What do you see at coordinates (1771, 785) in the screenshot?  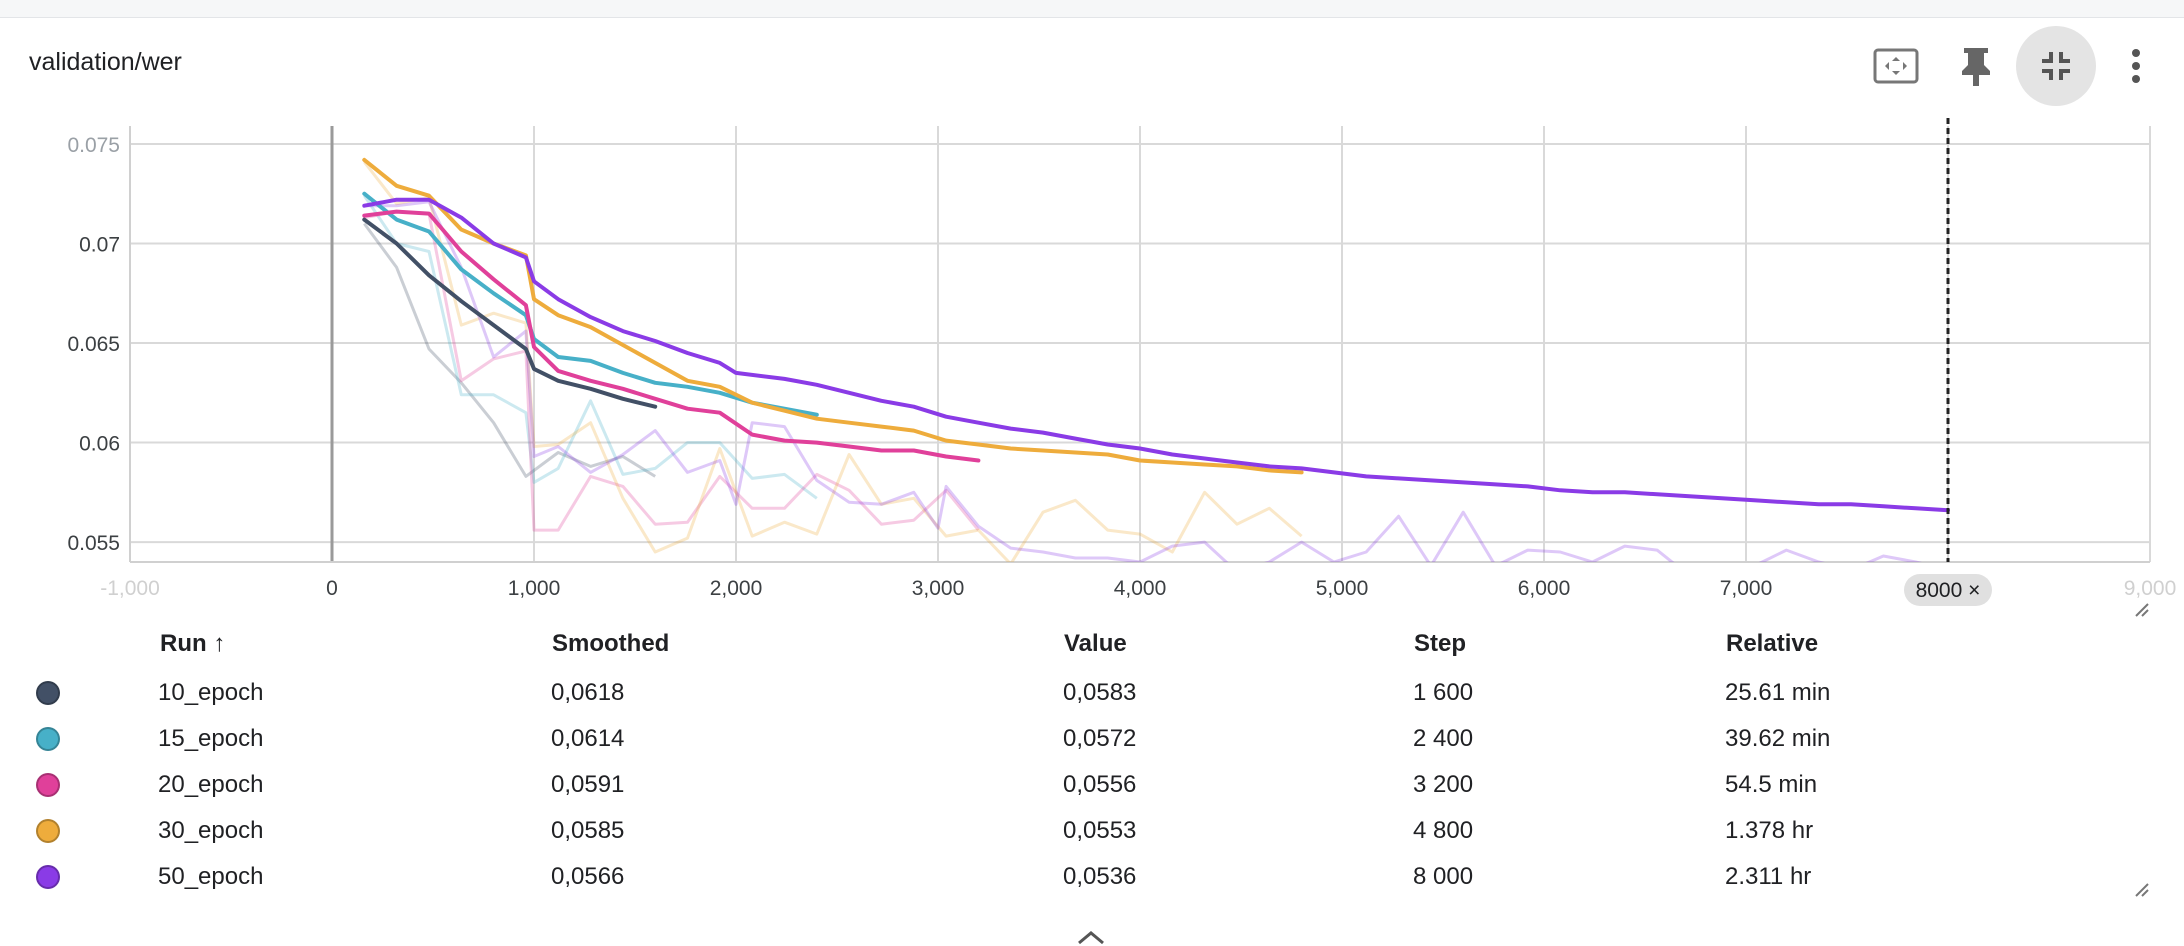 I see `relative-time: 54.5 min` at bounding box center [1771, 785].